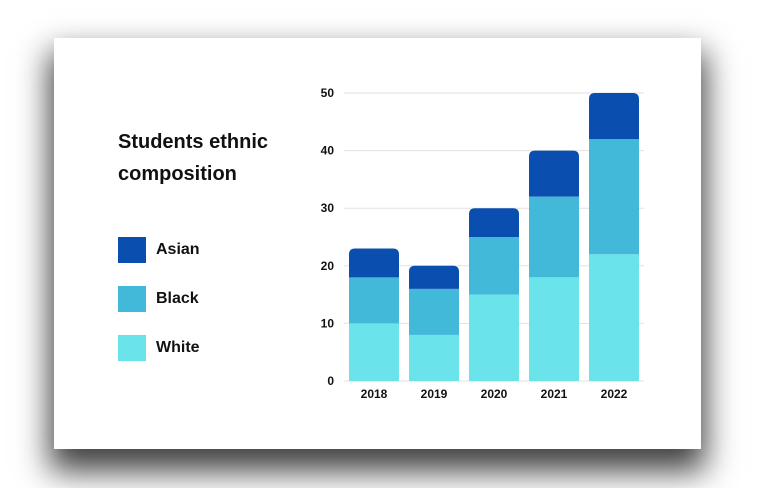 This screenshot has width=767, height=488. Describe the element at coordinates (494, 394) in the screenshot. I see `x-tick-label: 2020` at that location.